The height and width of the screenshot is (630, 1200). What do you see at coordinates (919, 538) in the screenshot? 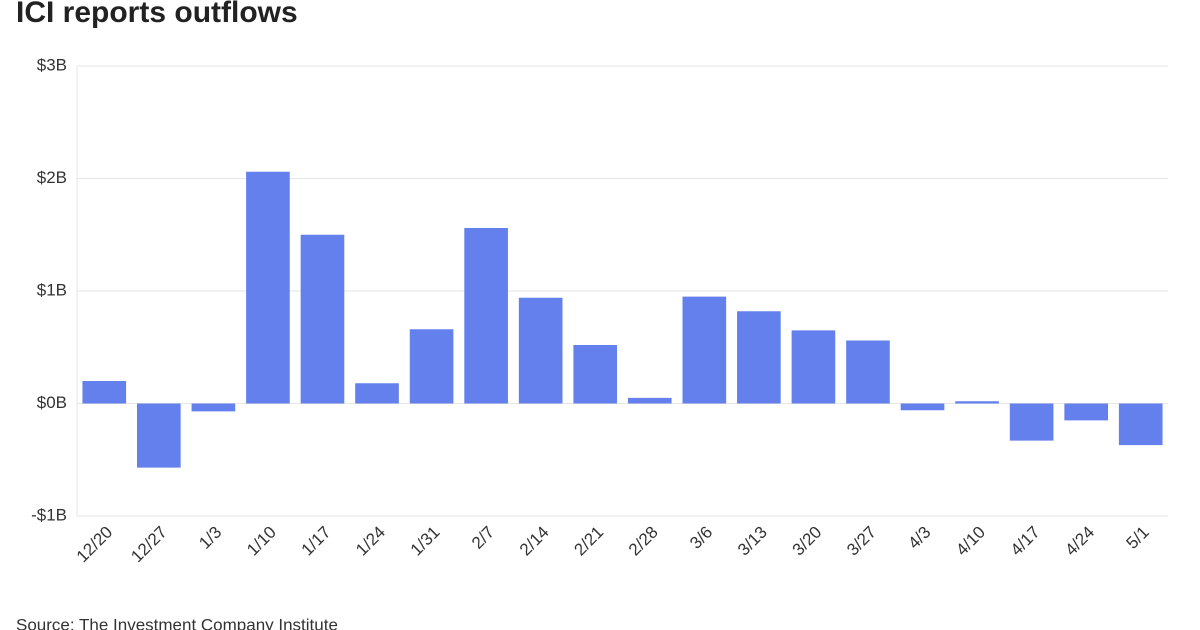
I see `x-tick-label: 4/3` at bounding box center [919, 538].